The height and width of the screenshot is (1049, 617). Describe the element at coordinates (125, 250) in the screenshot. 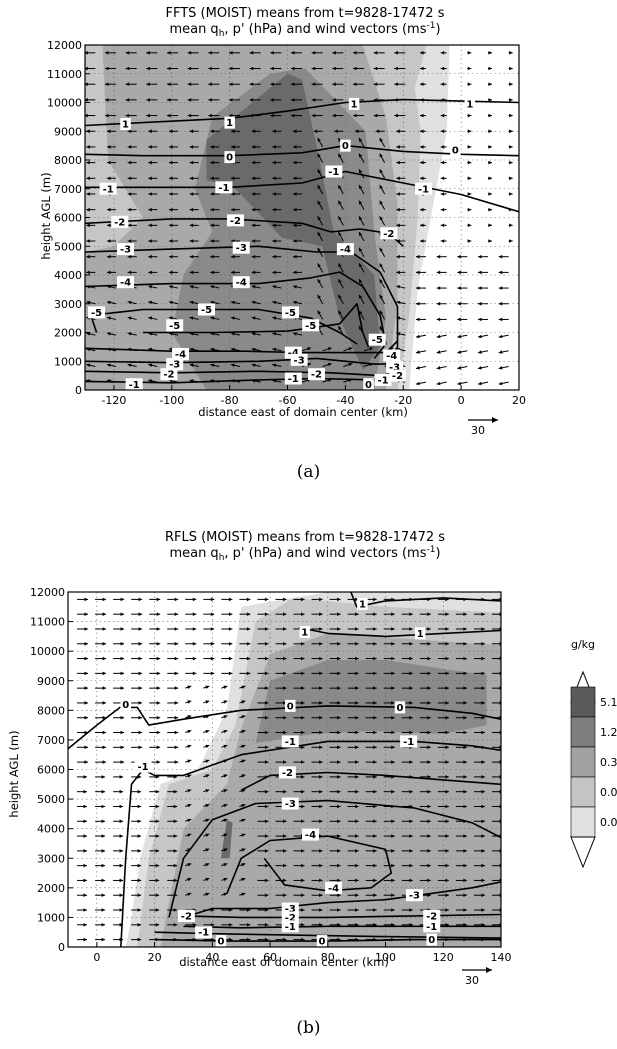

I see `chart-a-contour-label-14: -3` at that location.